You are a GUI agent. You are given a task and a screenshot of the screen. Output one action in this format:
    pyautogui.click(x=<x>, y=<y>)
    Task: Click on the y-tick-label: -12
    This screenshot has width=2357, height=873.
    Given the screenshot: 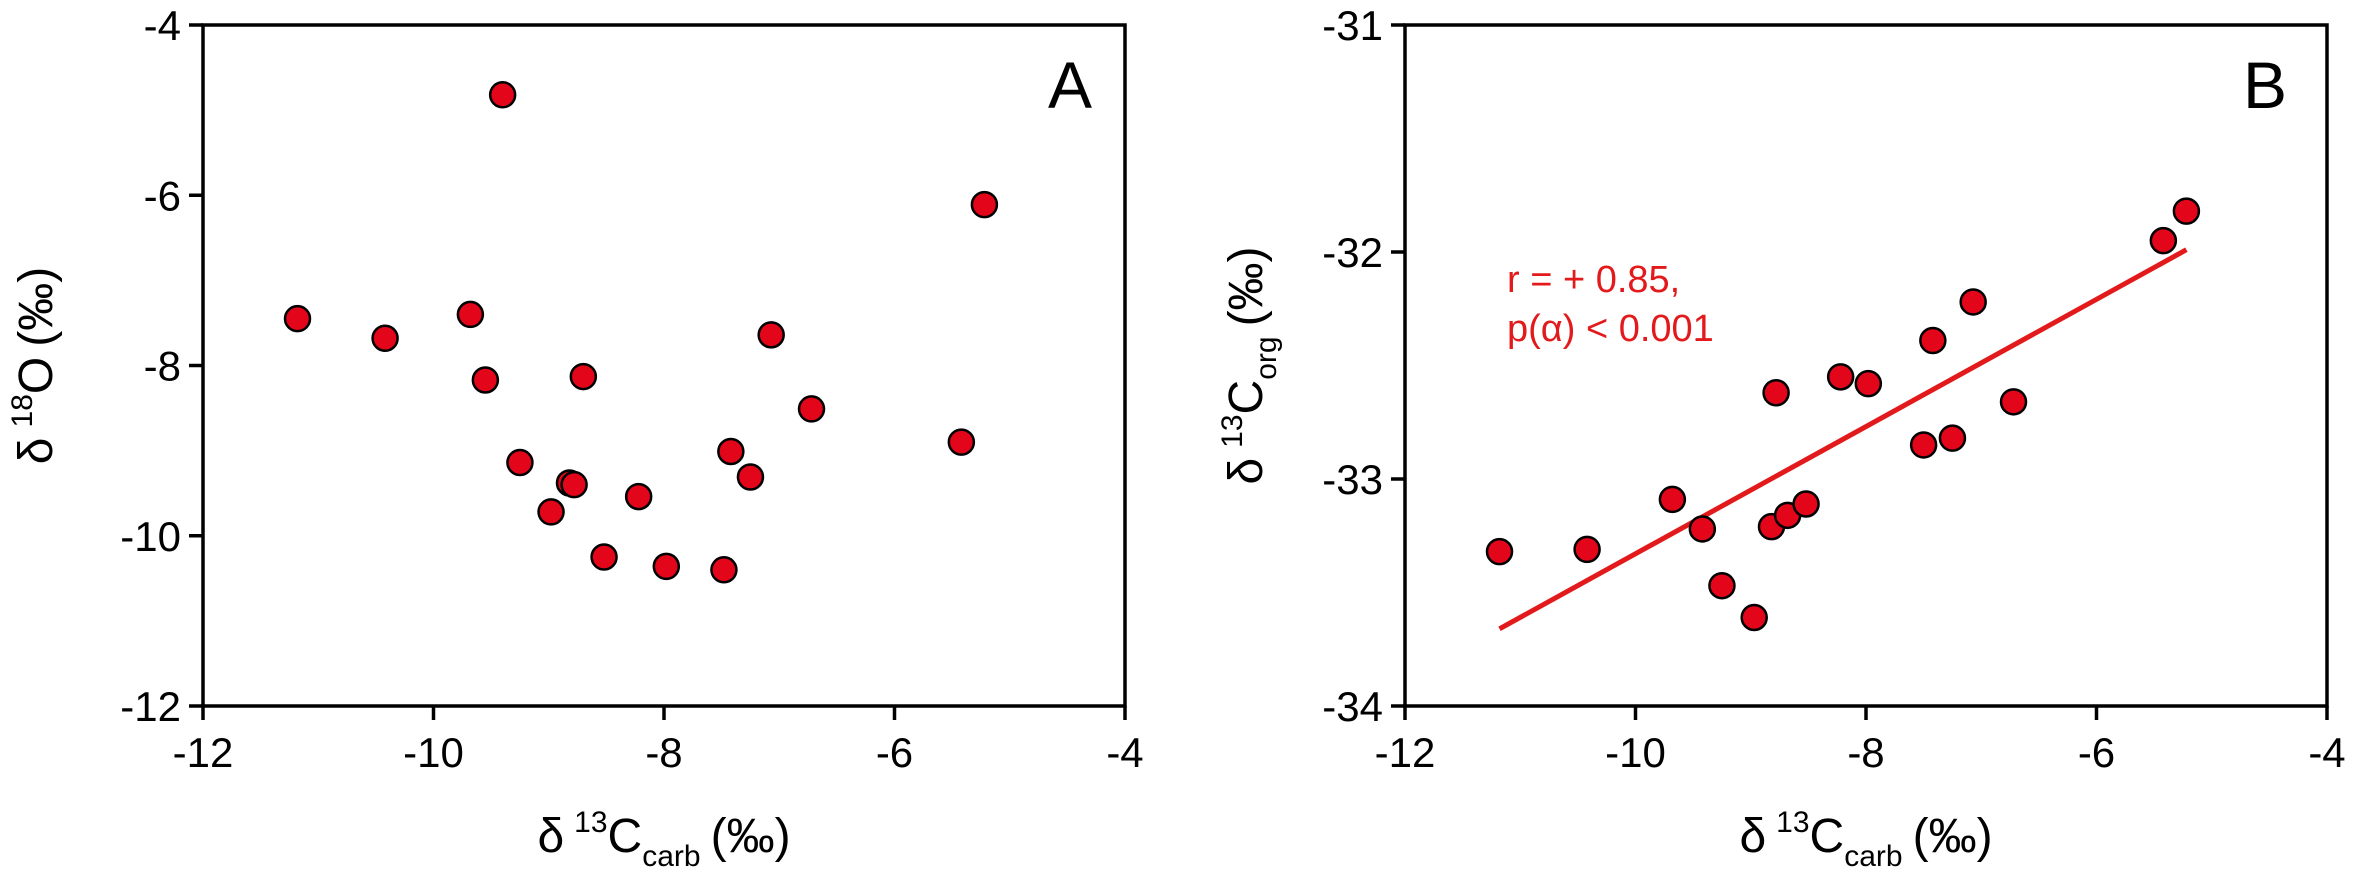 What is the action you would take?
    pyautogui.click(x=150, y=706)
    